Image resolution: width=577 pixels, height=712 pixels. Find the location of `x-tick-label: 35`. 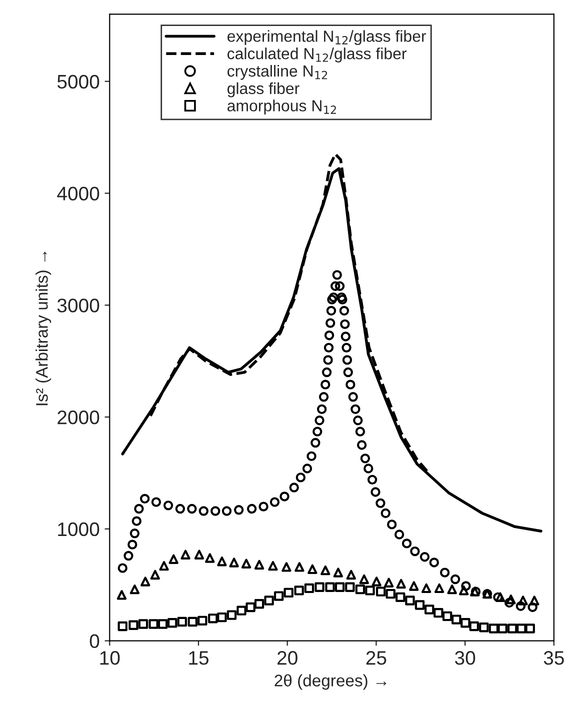

x-tick-label: 35 is located at coordinates (554, 658).